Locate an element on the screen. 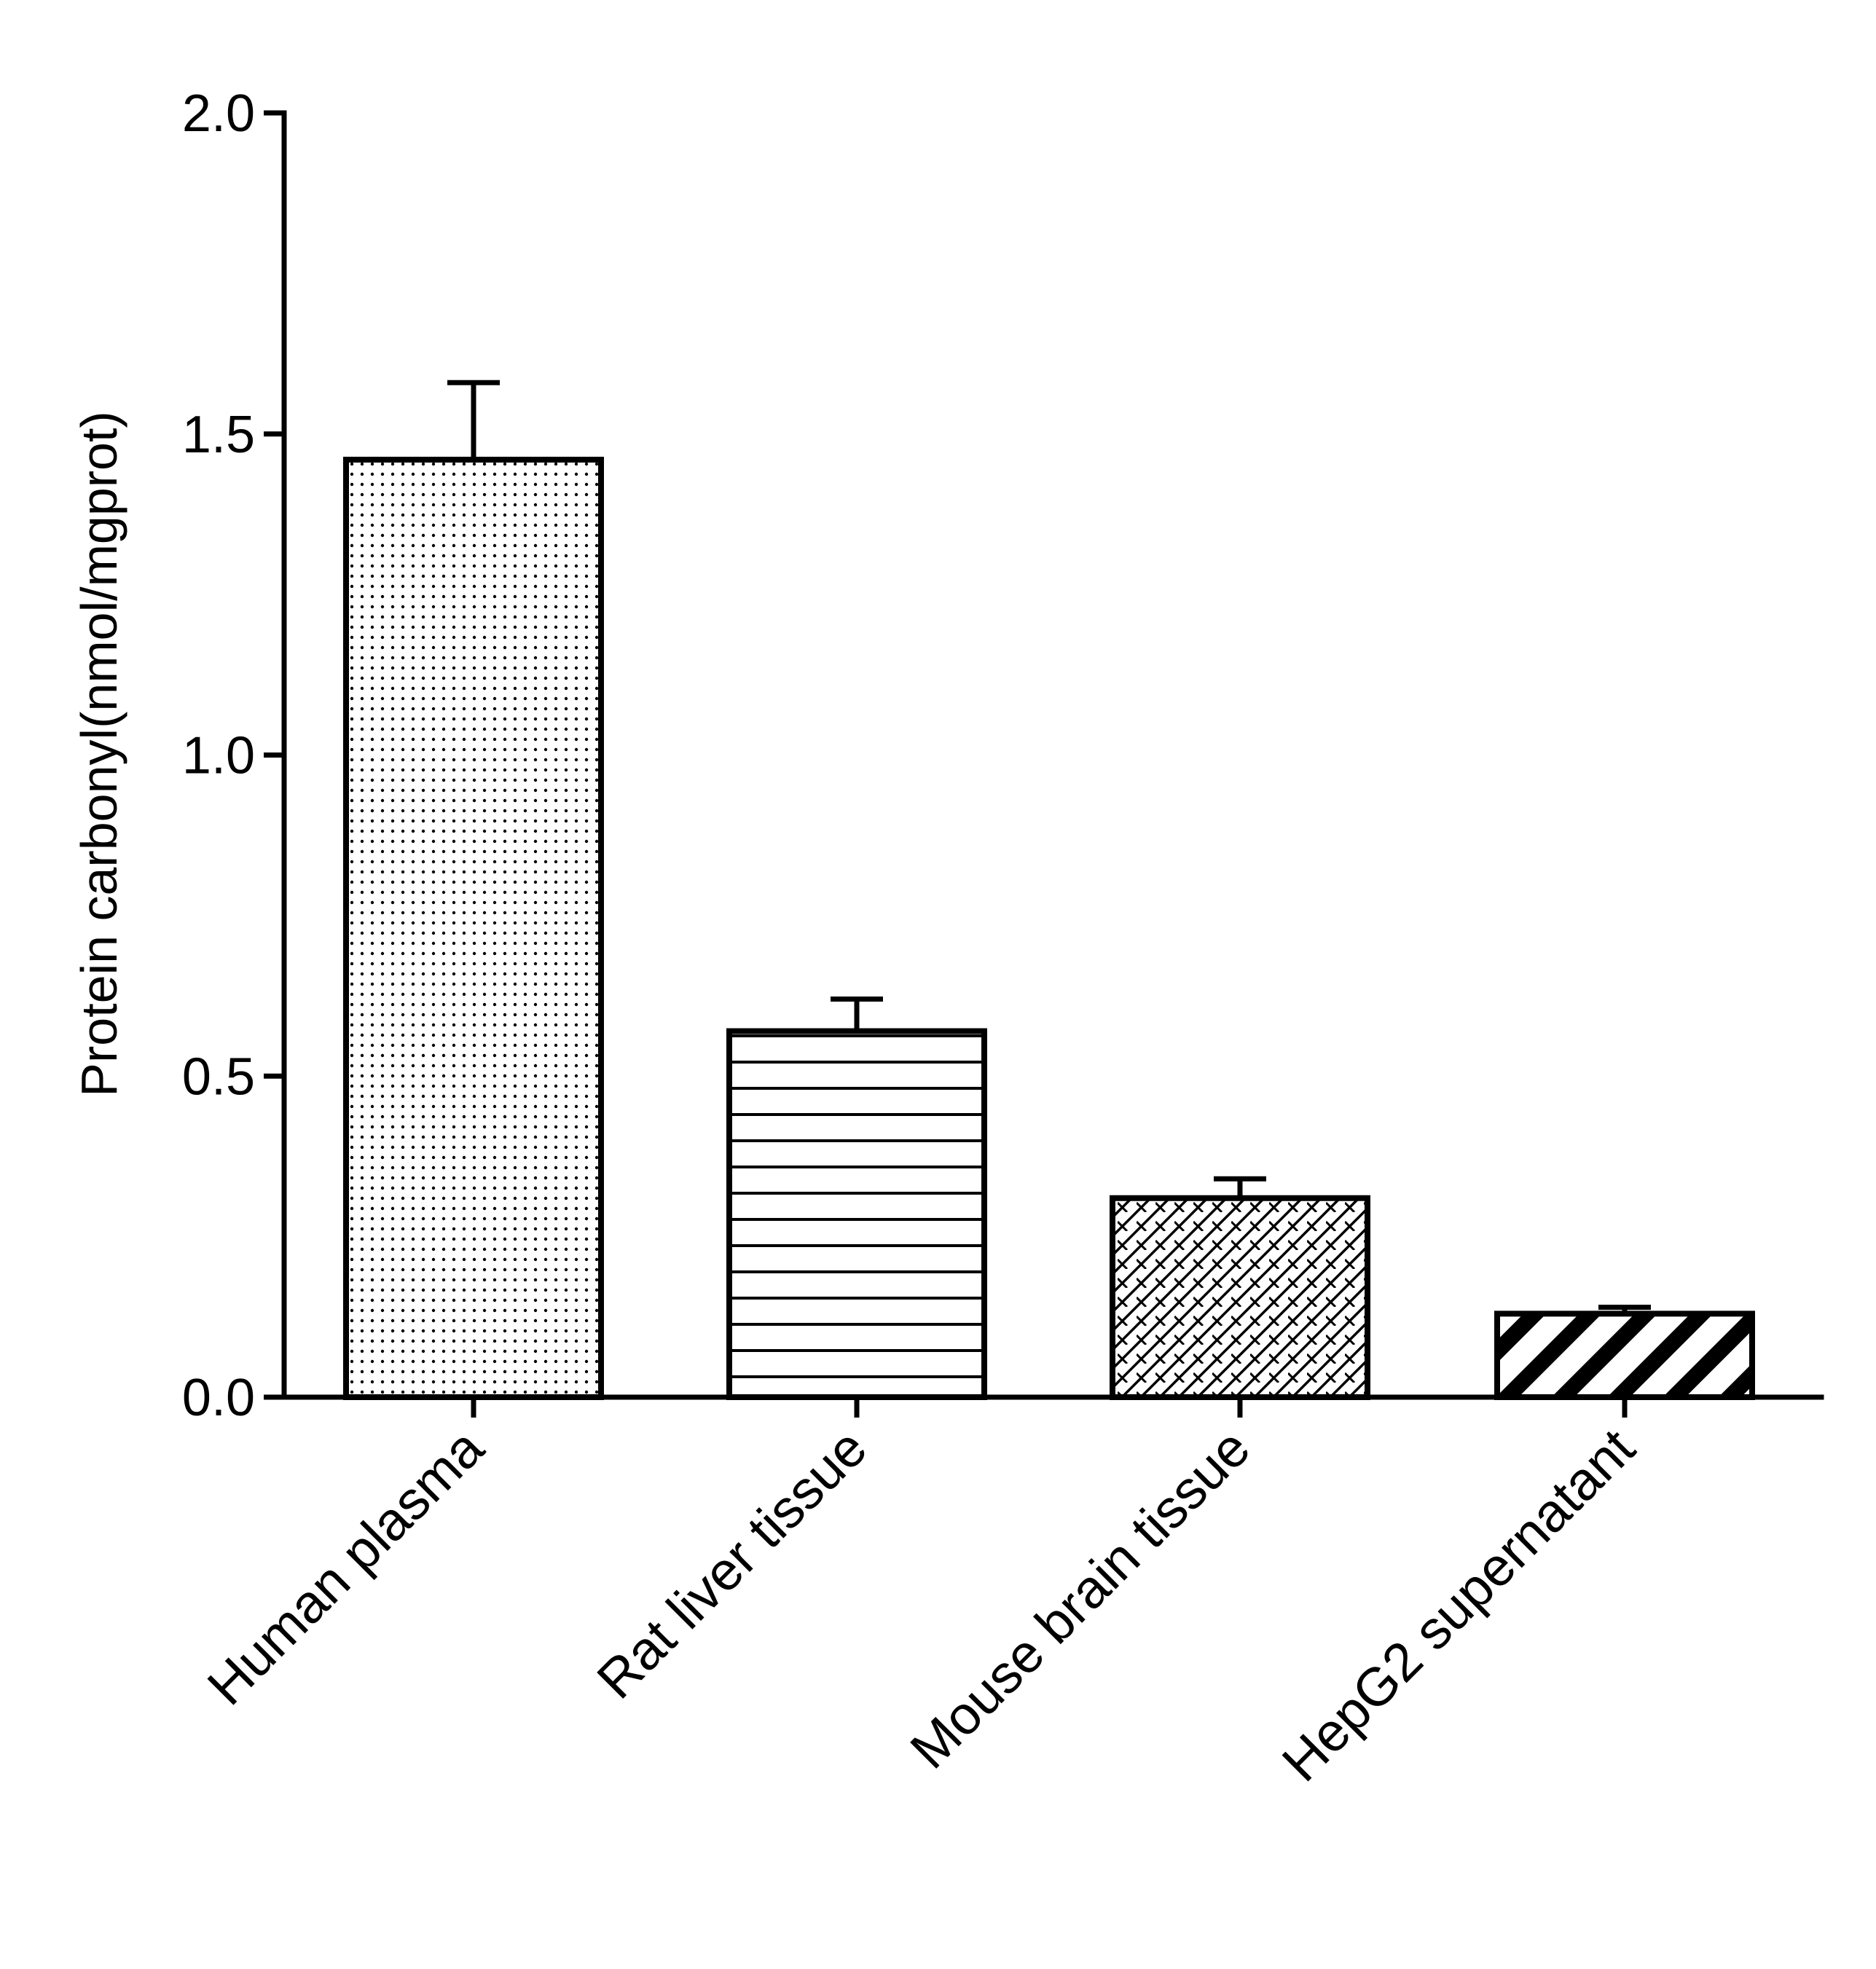 The width and height of the screenshot is (1876, 1969). x-category-label: Mouse brain tissue is located at coordinates (1079, 1599).